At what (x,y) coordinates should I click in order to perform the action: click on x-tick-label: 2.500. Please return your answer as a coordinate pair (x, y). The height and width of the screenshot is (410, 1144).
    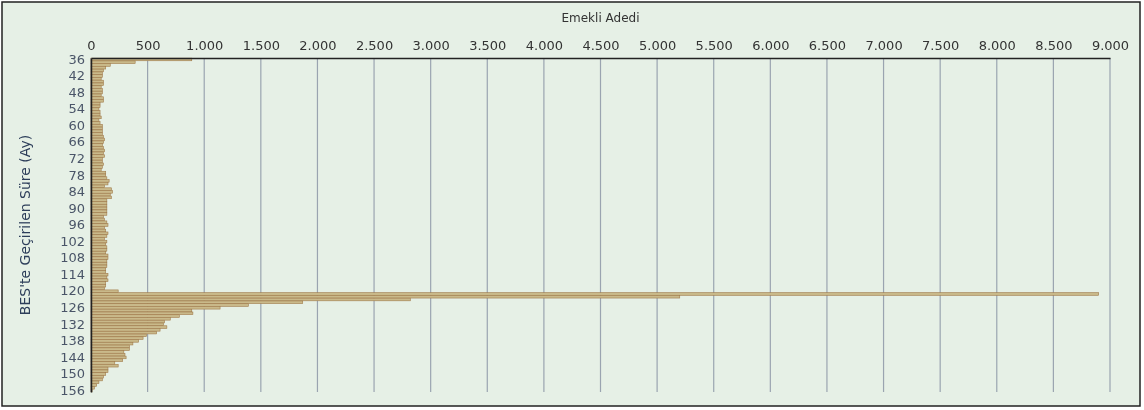
    Looking at the image, I should click on (374, 45).